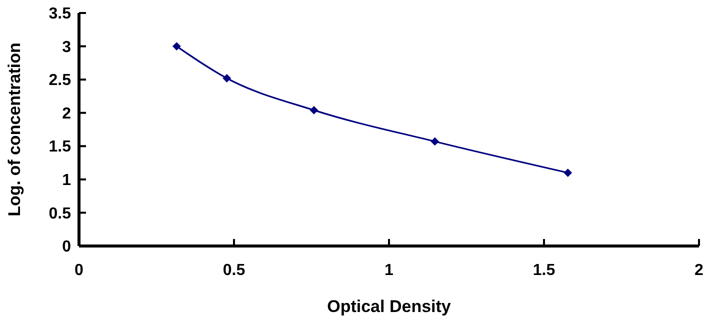 Image resolution: width=717 pixels, height=325 pixels. Describe the element at coordinates (67, 47) in the screenshot. I see `y-tick-label: 3` at that location.